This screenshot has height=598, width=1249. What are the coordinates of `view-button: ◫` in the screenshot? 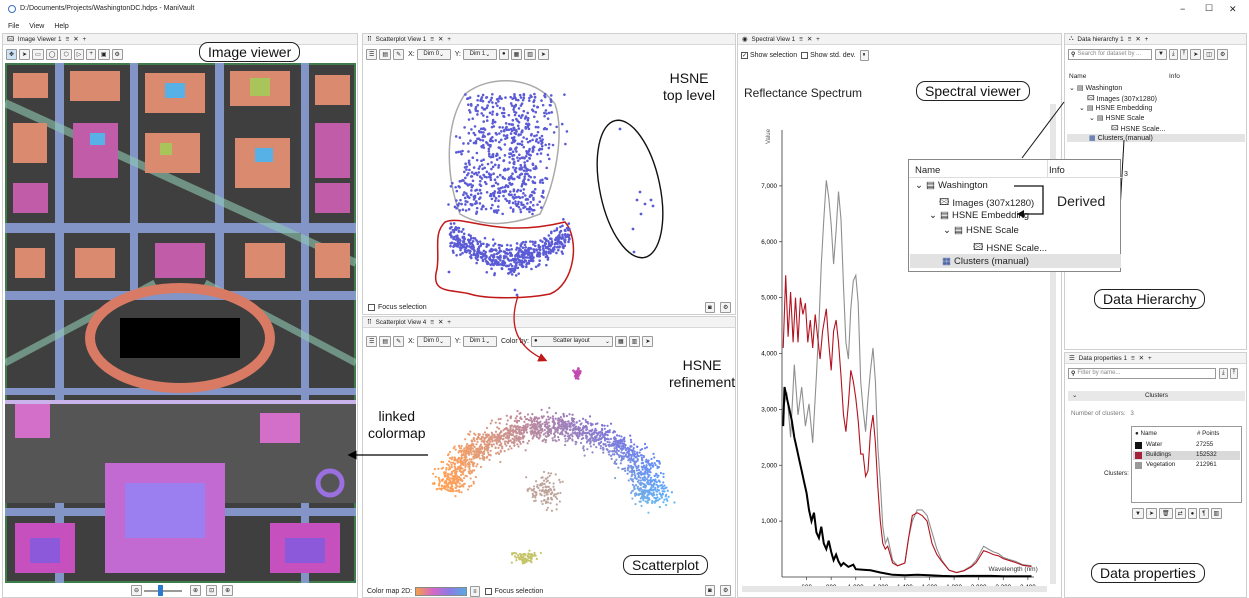 It's located at (1209, 54).